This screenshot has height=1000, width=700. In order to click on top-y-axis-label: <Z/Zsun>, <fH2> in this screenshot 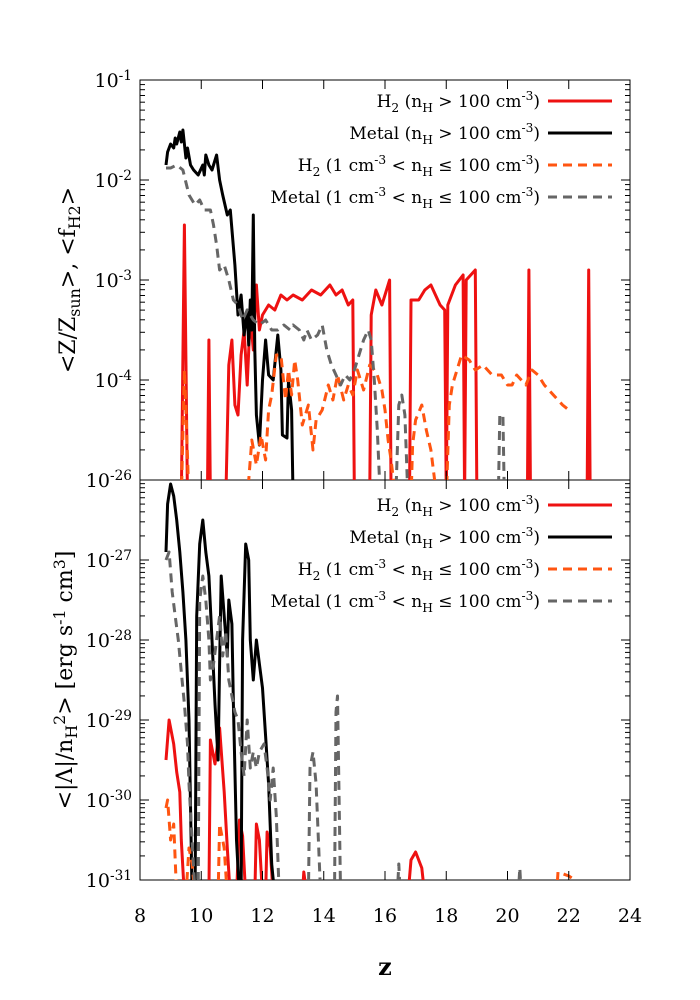, I will do `click(70, 280)`.